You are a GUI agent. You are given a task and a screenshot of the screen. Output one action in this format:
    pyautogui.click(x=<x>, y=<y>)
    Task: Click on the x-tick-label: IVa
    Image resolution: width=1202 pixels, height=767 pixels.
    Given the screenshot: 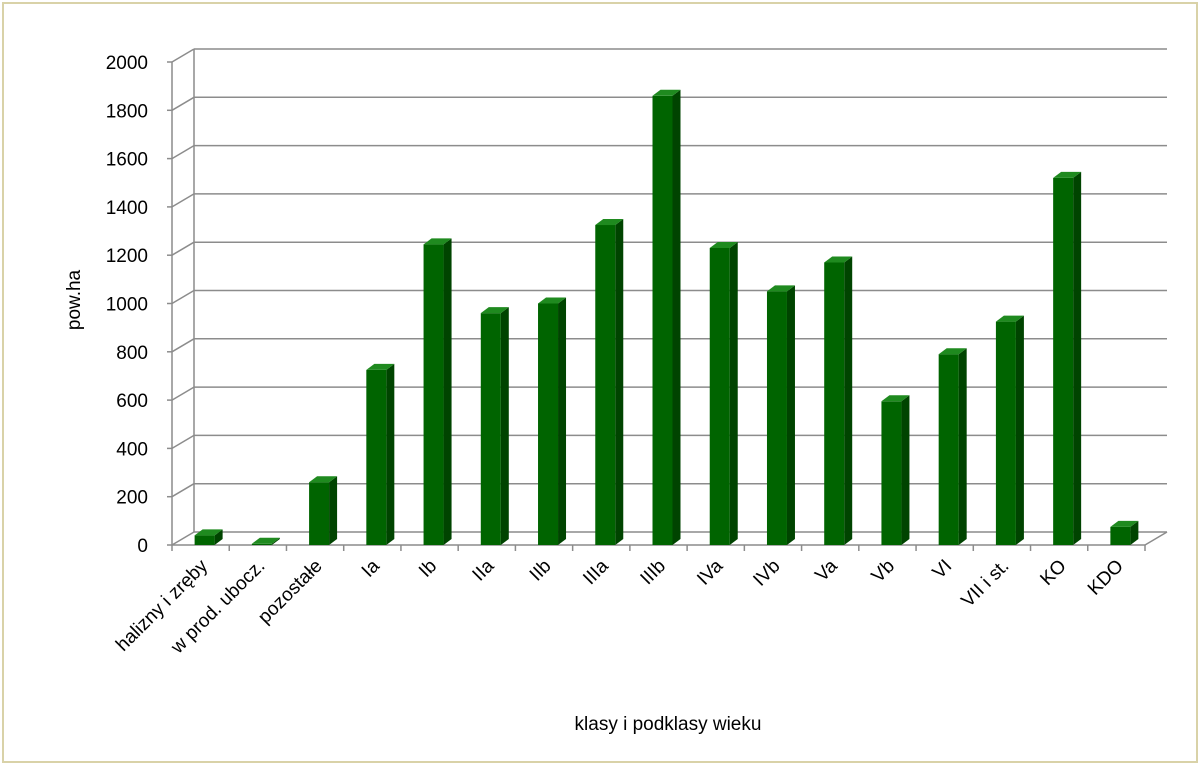 What is the action you would take?
    pyautogui.click(x=710, y=572)
    